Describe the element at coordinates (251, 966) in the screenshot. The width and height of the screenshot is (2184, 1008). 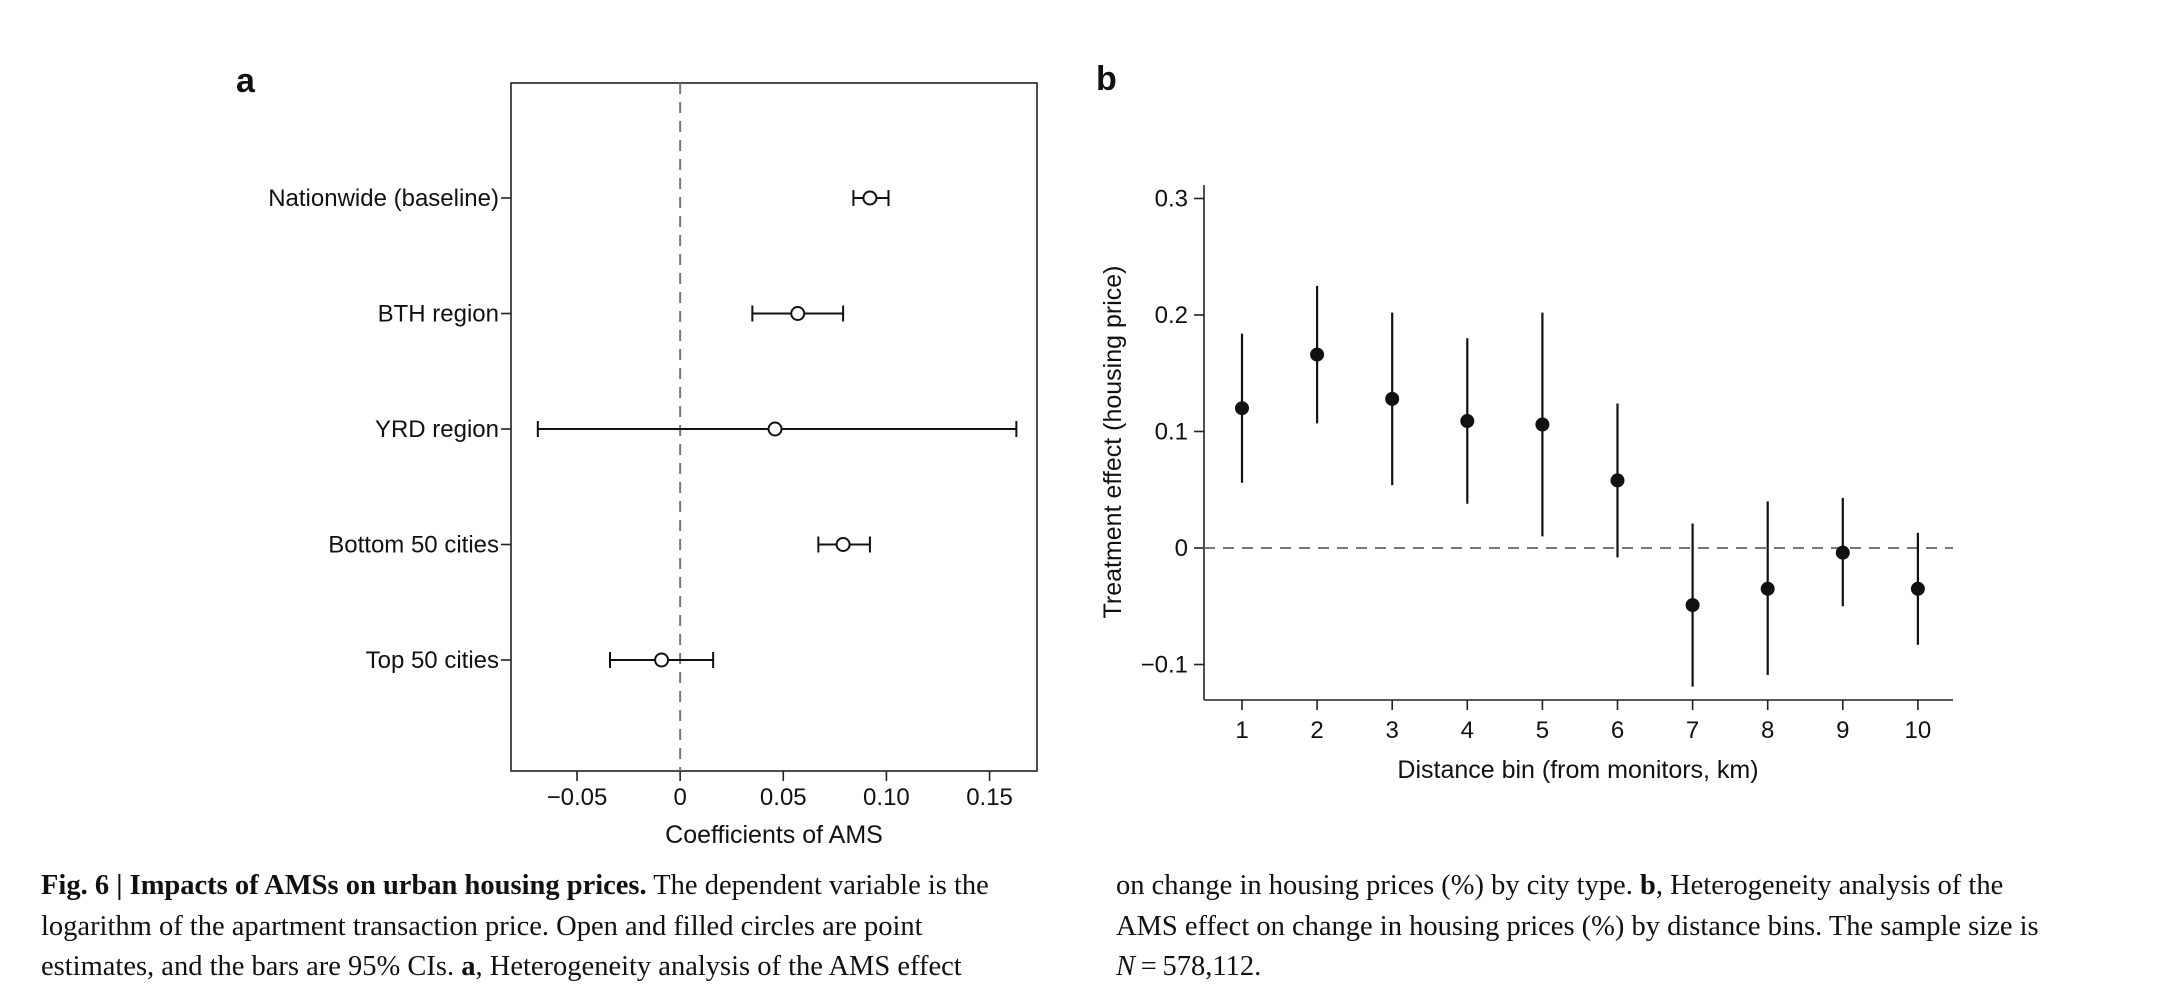
I see `caption-text: estimates, and the bars are 95% CIs.` at that location.